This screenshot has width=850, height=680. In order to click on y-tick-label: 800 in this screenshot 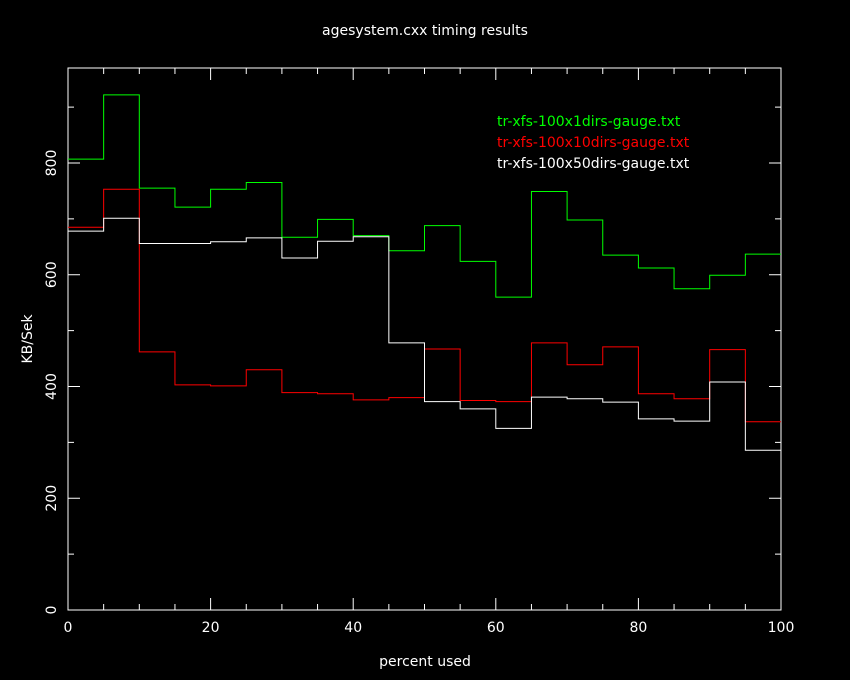, I will do `click(52, 163)`.